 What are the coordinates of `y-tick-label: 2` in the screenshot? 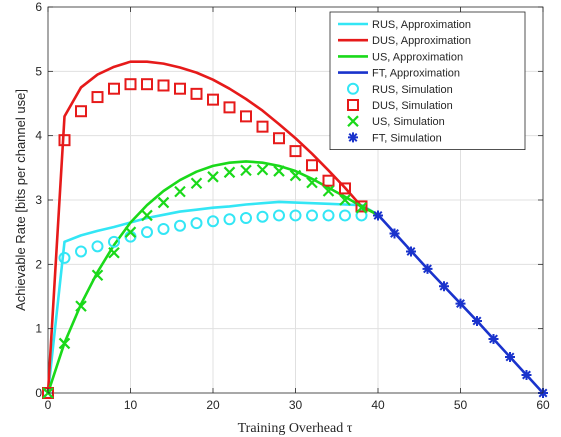 It's located at (38, 264).